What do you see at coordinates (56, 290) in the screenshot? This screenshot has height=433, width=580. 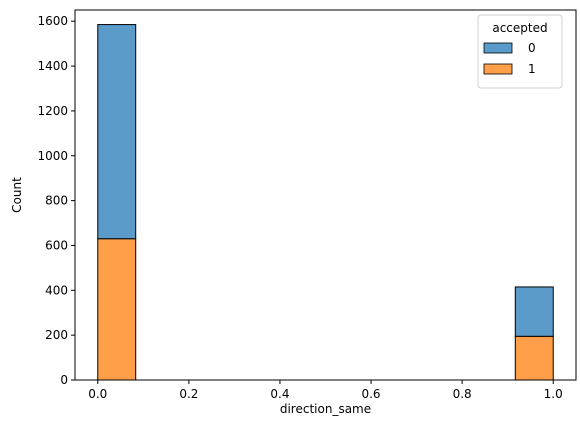 I see `y-tick-label: 400` at bounding box center [56, 290].